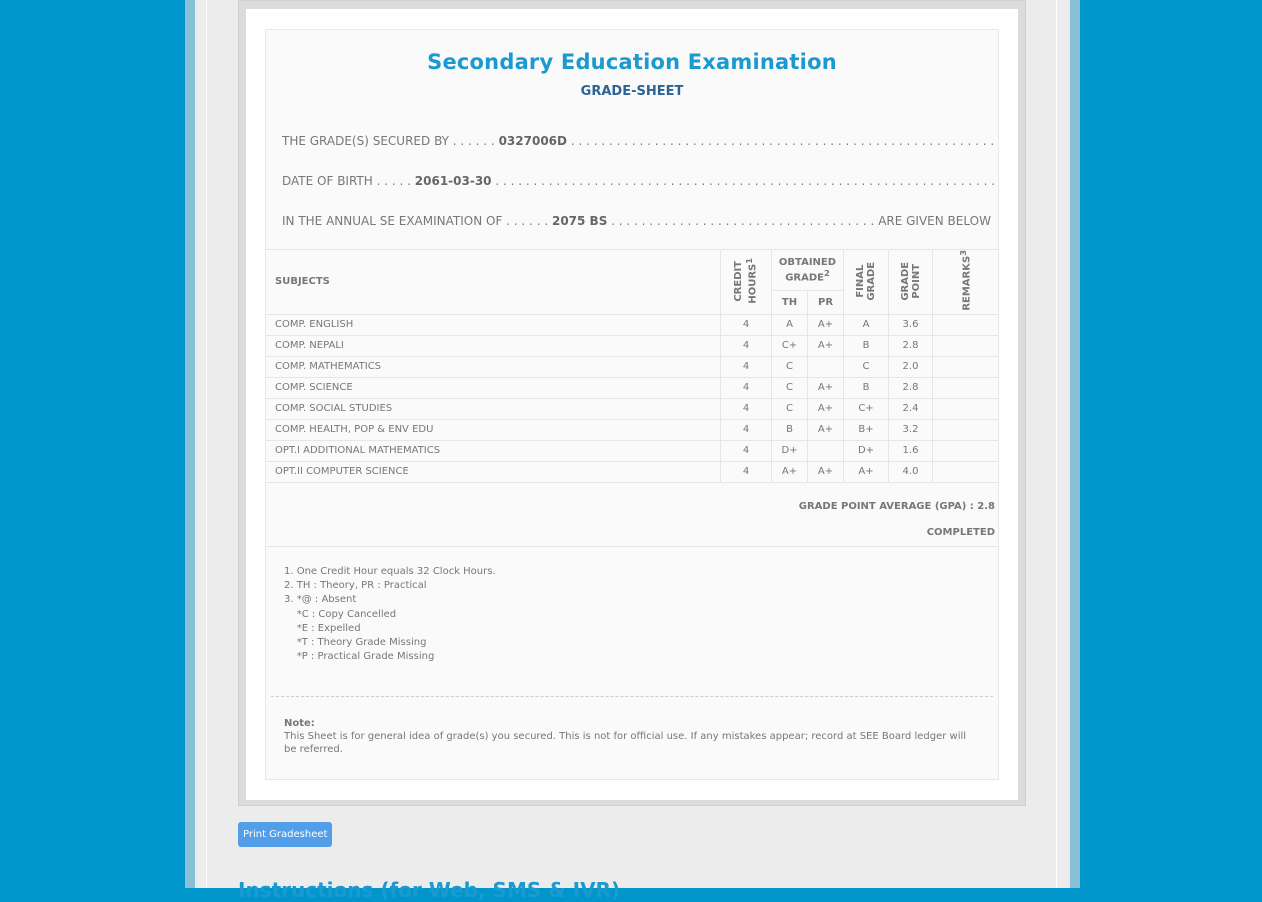 Image resolution: width=1262 pixels, height=902 pixels. I want to click on cell-gp: 2.8, so click(910, 345).